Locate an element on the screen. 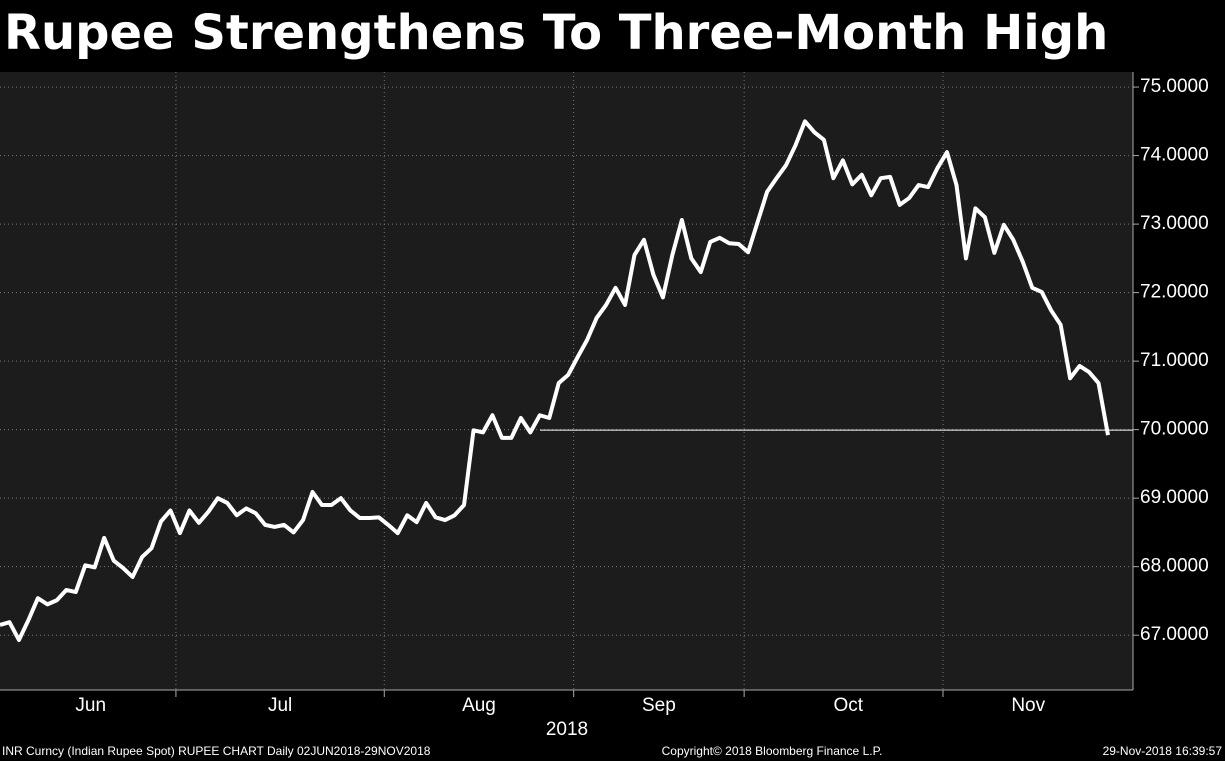 The image size is (1225, 761). y-tick-label: 69.0000 is located at coordinates (1174, 497).